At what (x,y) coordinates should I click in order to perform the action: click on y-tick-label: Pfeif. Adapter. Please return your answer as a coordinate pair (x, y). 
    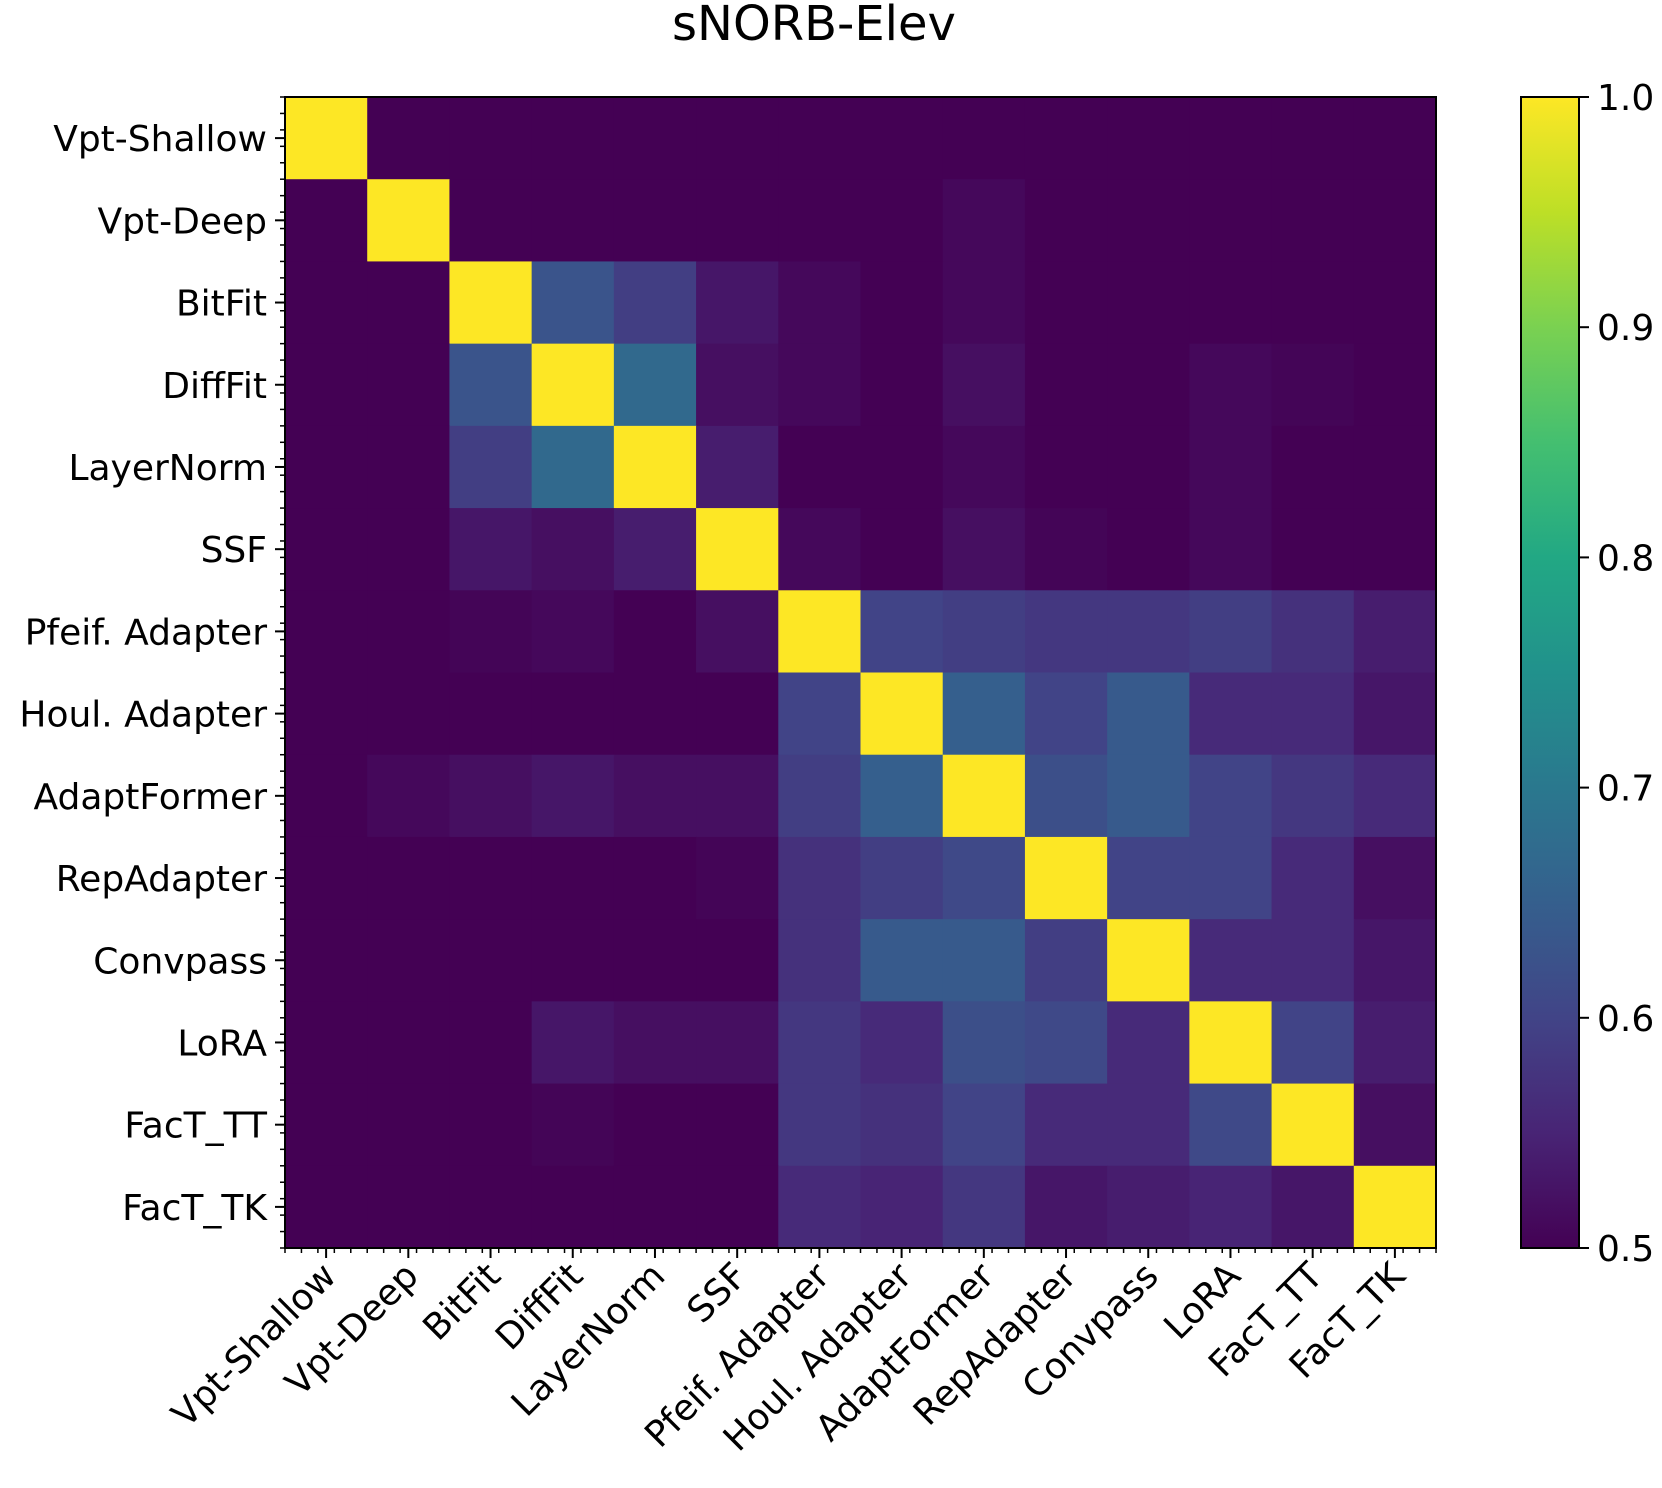
    Looking at the image, I should click on (146, 632).